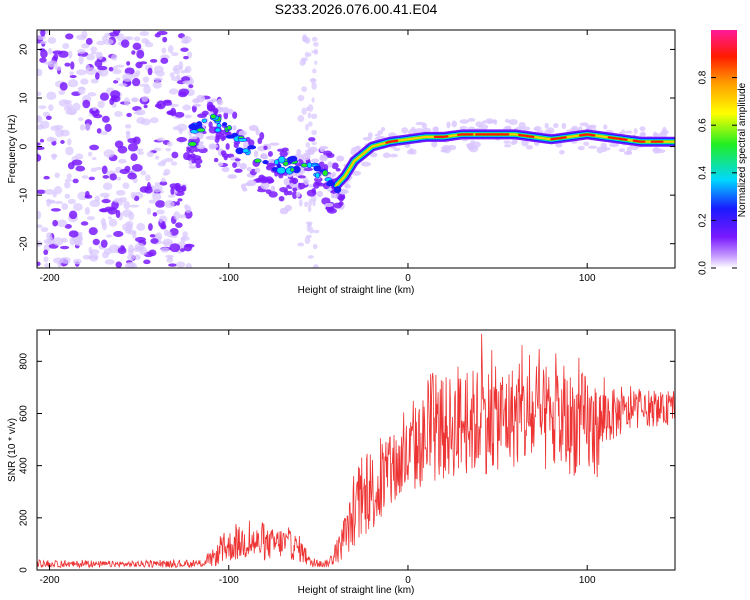 The height and width of the screenshot is (600, 750). I want to click on chart-title: S233.2026.076.00.41.E04, so click(356, 9).